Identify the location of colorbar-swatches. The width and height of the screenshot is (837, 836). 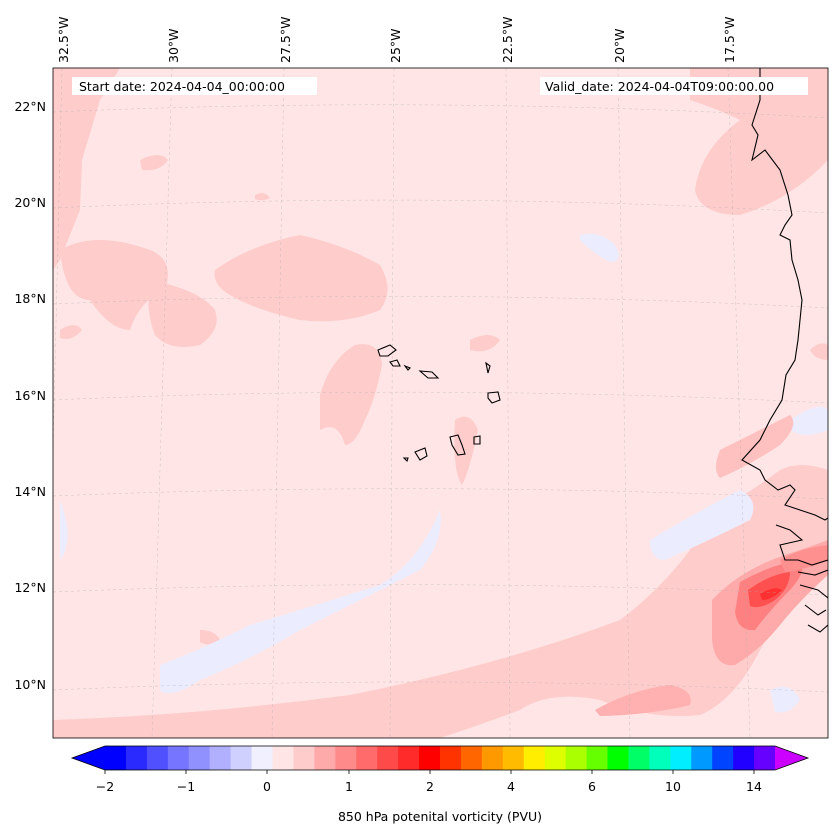
(440, 758).